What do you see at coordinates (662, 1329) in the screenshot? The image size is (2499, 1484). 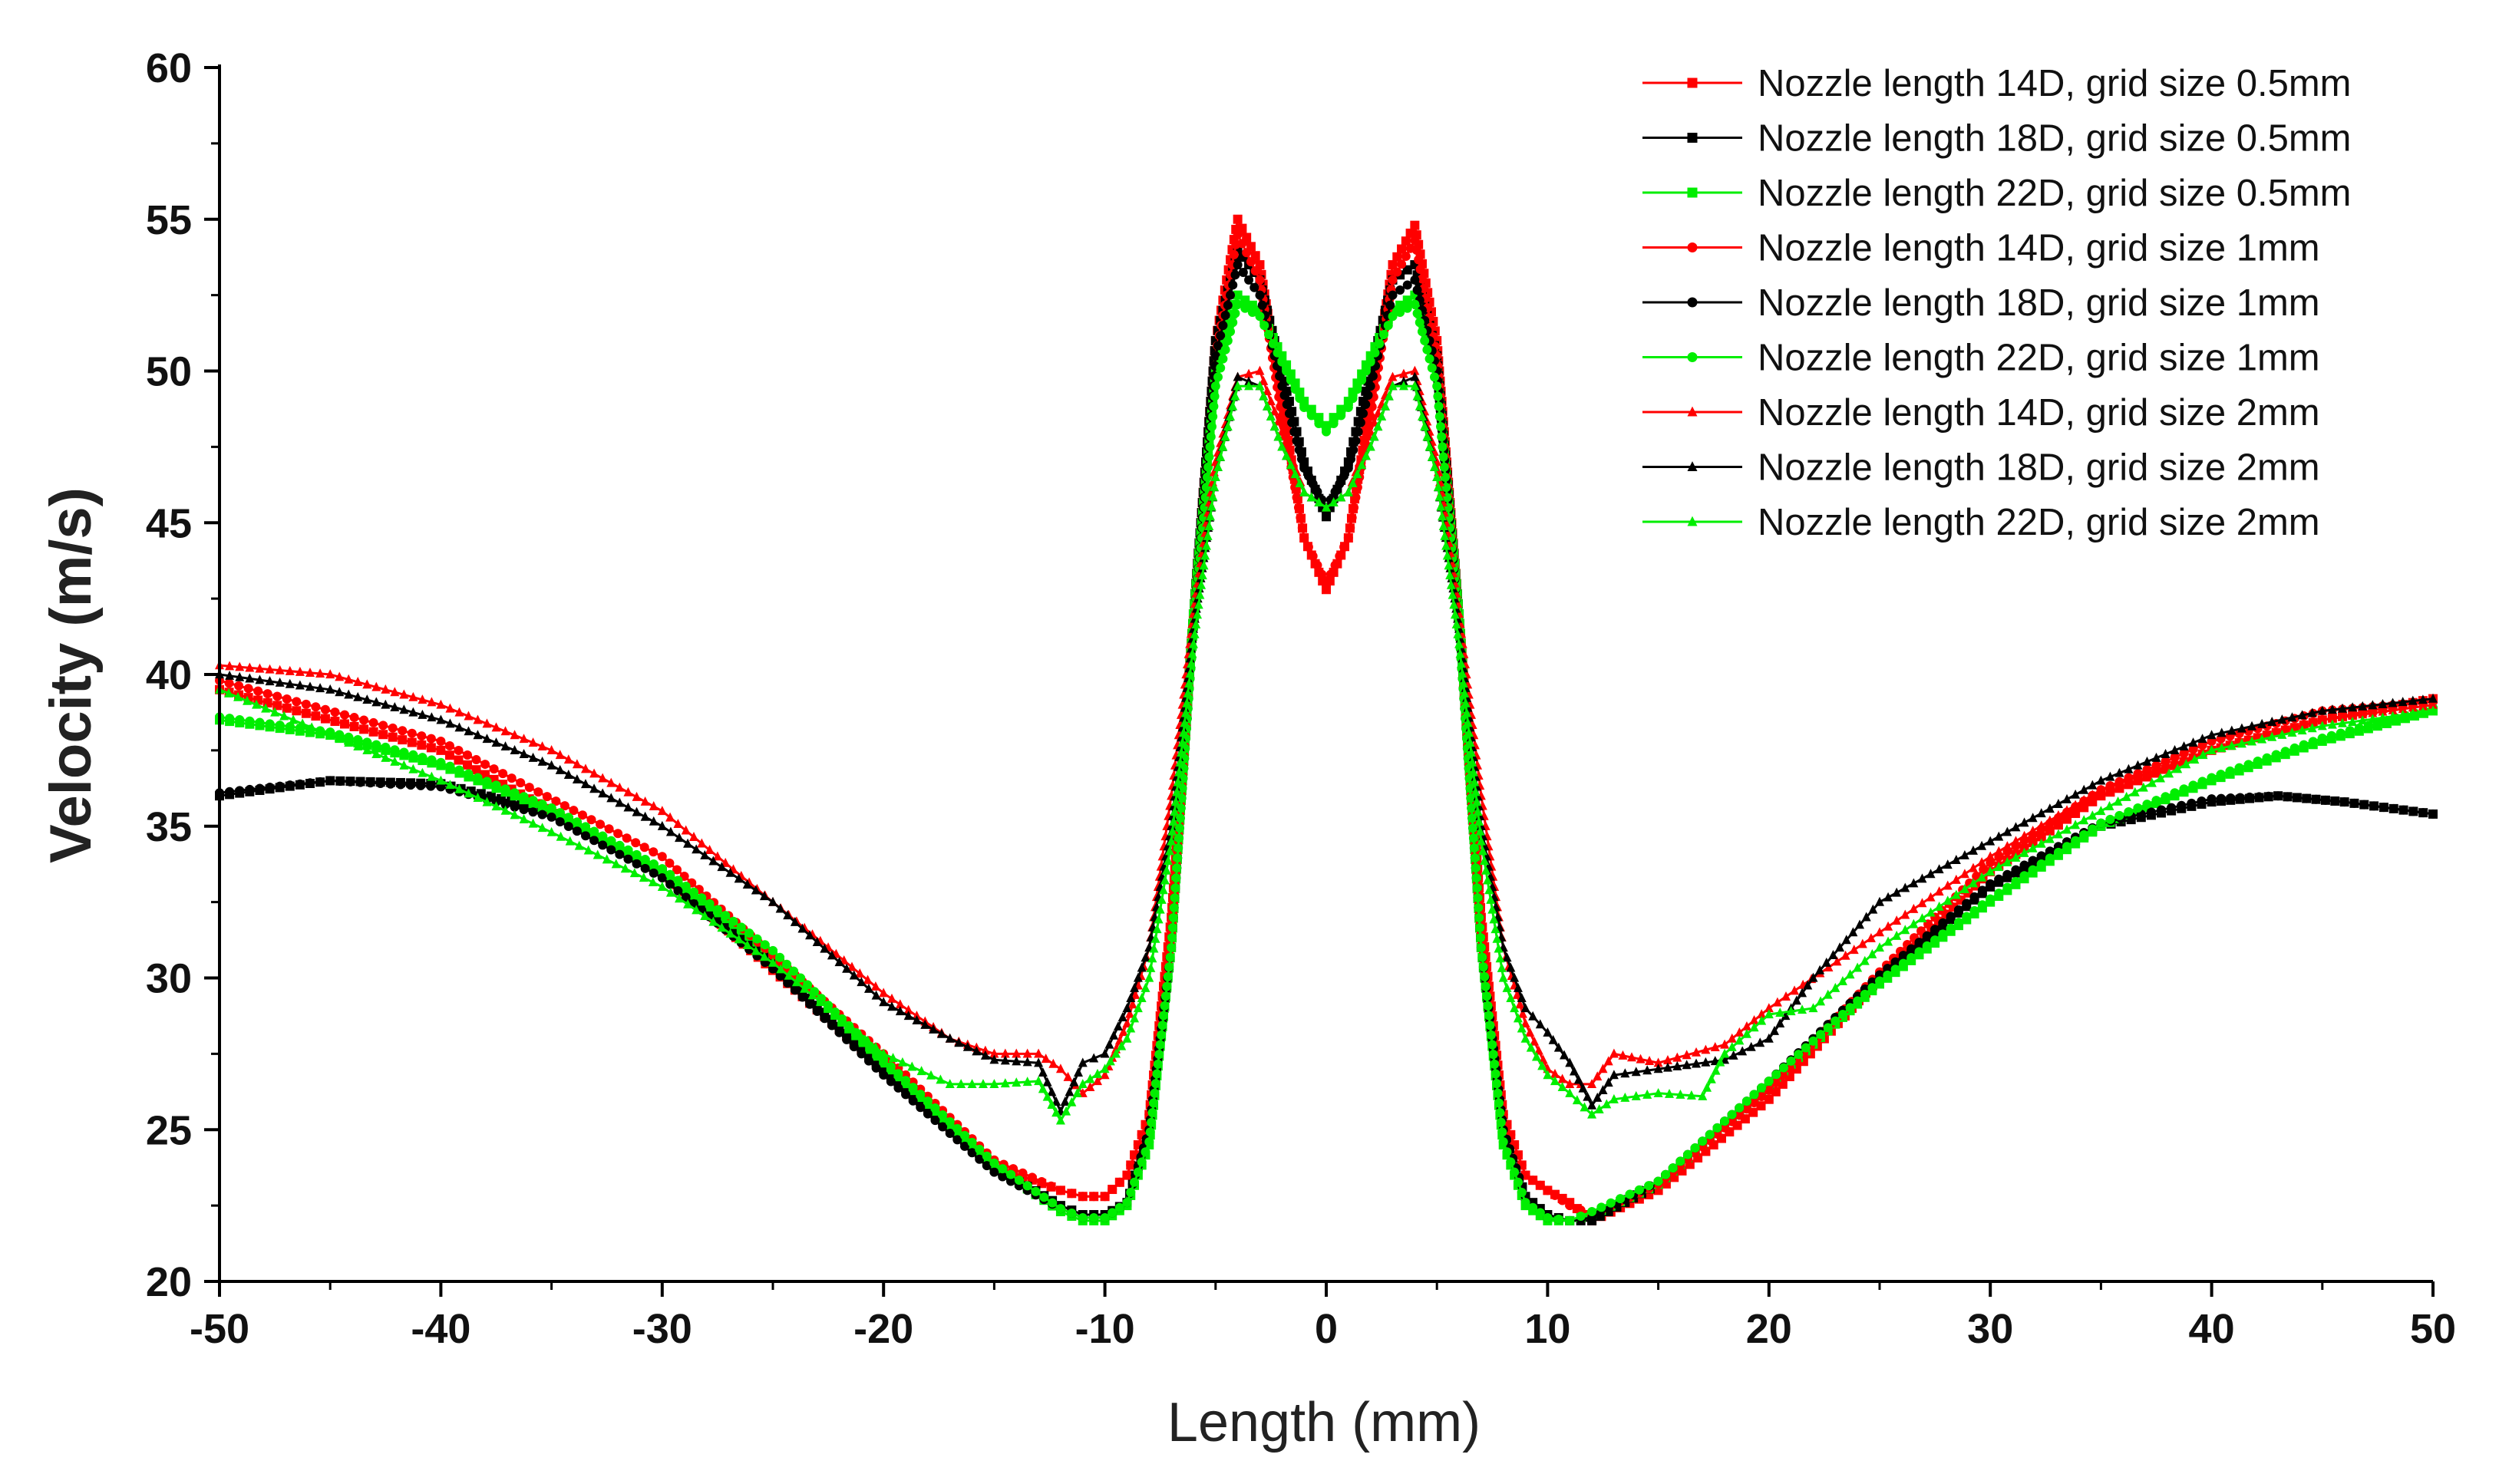 I see `x-tick-label: -30` at bounding box center [662, 1329].